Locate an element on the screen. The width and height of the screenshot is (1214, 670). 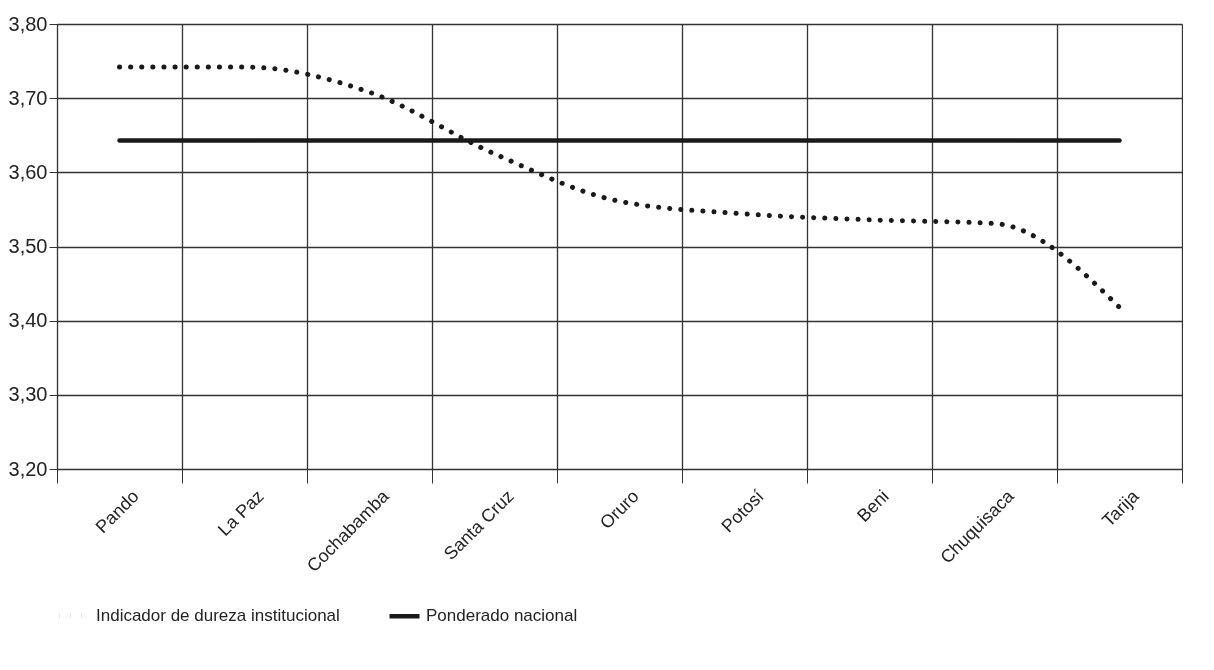
y-tick-label: 3,40 is located at coordinates (28, 320).